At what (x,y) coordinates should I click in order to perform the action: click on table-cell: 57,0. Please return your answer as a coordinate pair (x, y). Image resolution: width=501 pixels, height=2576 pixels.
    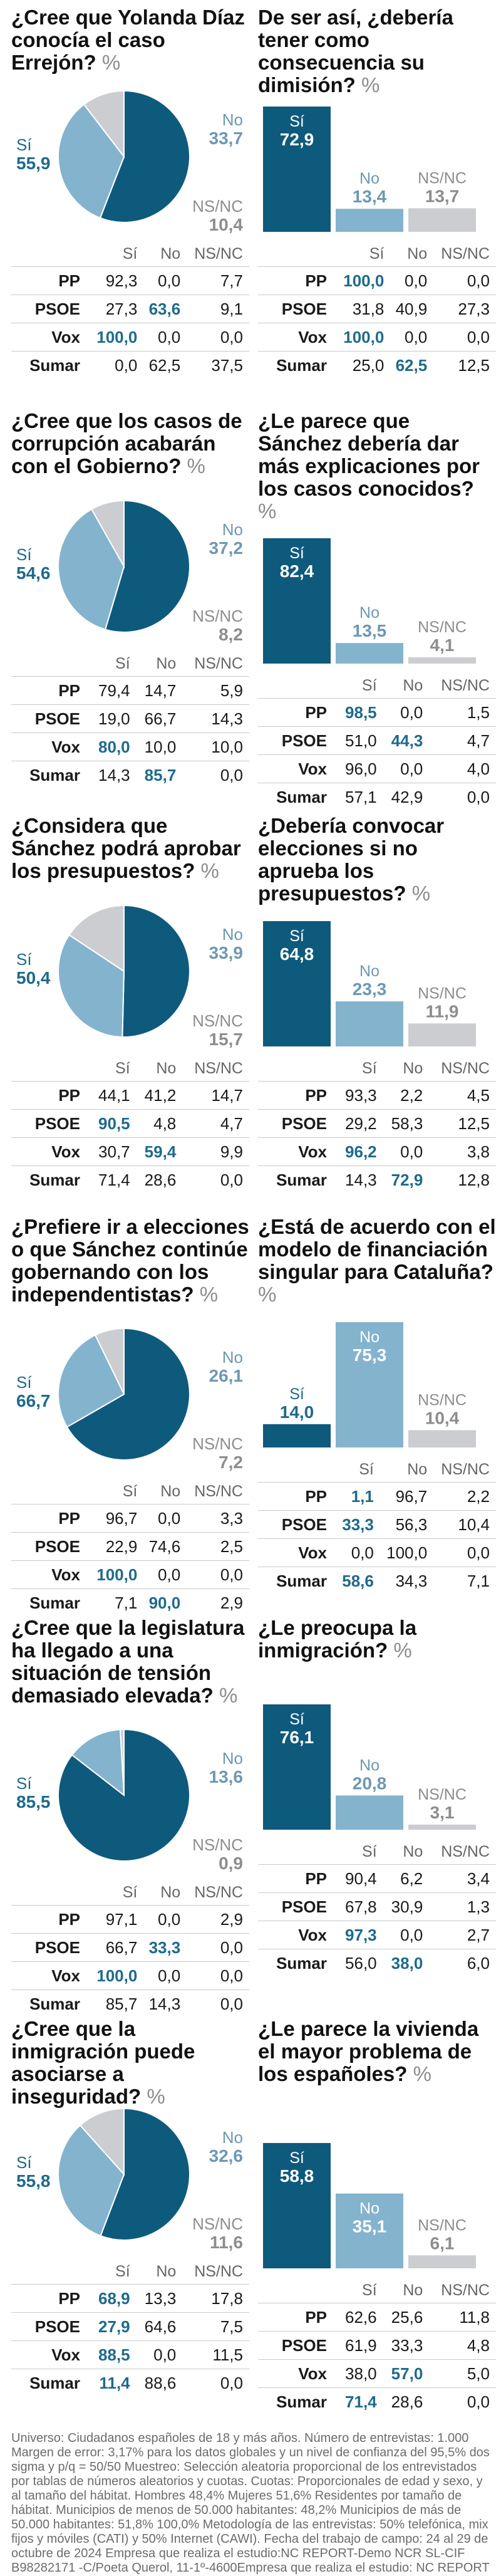
    Looking at the image, I should click on (406, 2373).